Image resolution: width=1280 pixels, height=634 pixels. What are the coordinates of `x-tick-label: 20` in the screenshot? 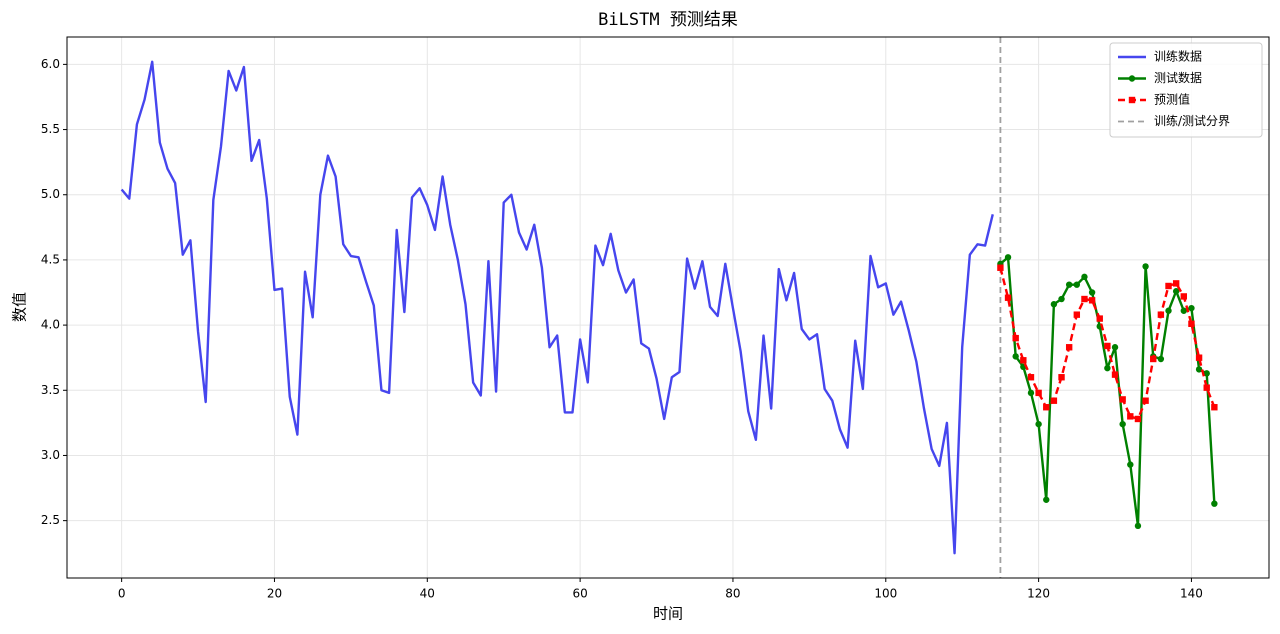 It's located at (274, 594).